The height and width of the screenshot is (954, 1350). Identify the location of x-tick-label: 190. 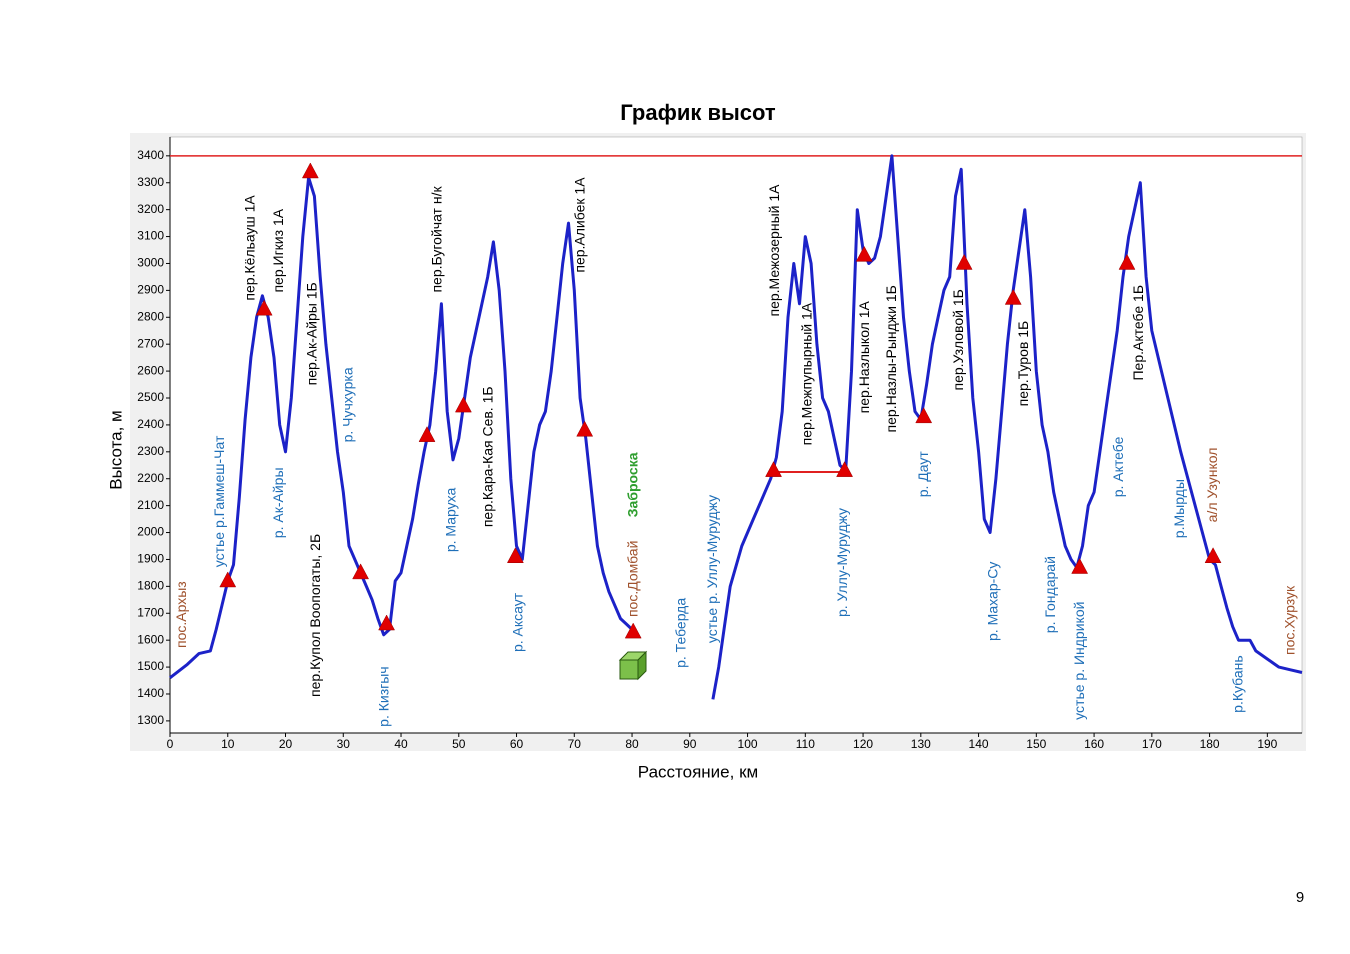
(1267, 744).